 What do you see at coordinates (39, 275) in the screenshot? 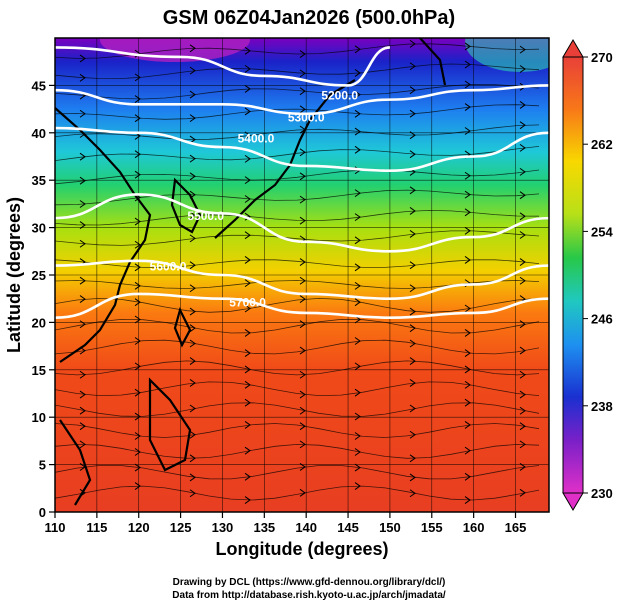
I see `y-tick-label: 25` at bounding box center [39, 275].